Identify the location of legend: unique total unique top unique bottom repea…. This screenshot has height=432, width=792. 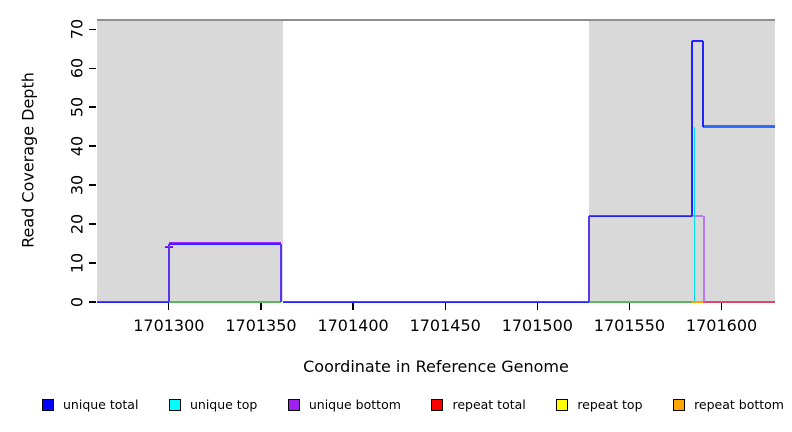
(413, 404).